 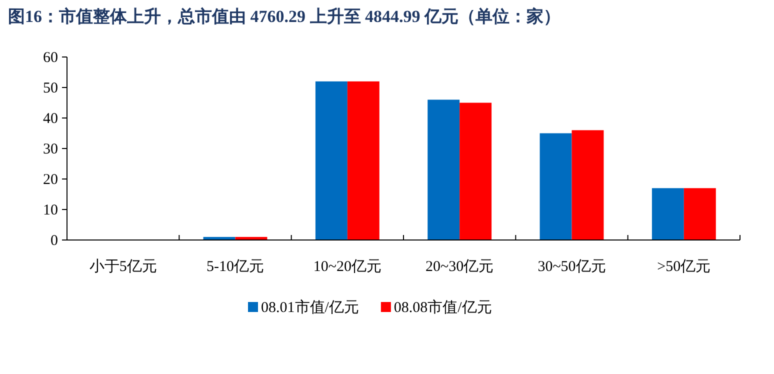 I want to click on y-tick-label: 20, so click(x=50, y=180).